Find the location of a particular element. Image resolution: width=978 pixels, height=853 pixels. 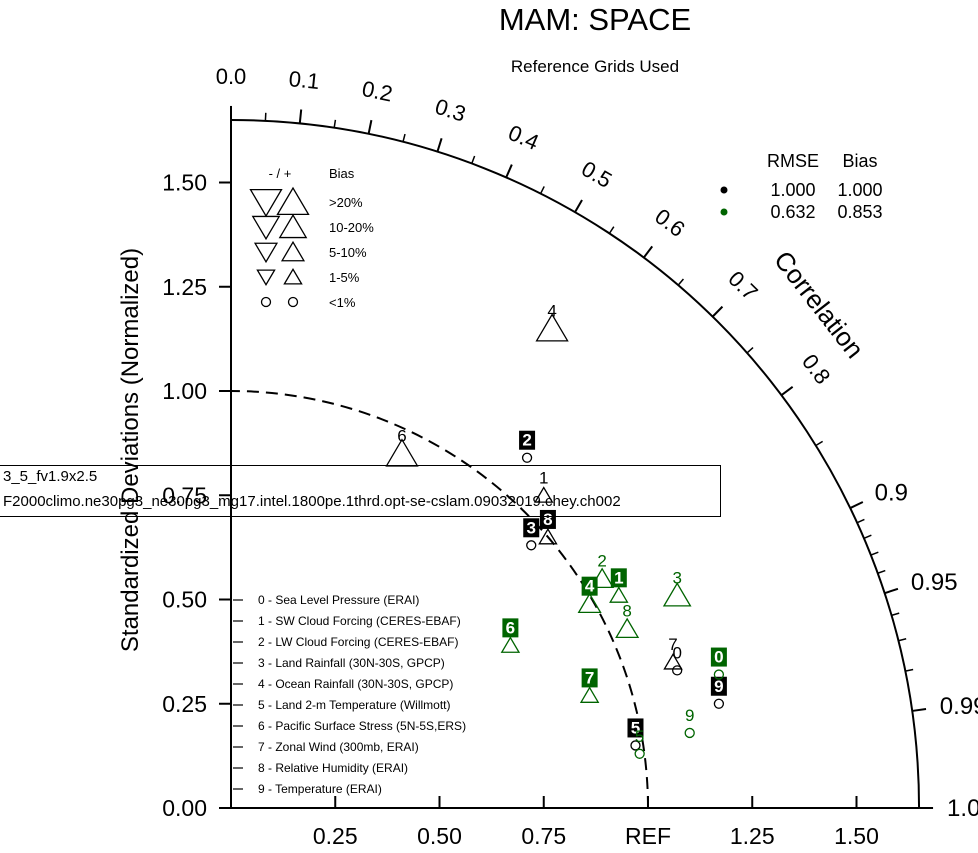

chart-subtitle: Reference Grids Used is located at coordinates (595, 66).